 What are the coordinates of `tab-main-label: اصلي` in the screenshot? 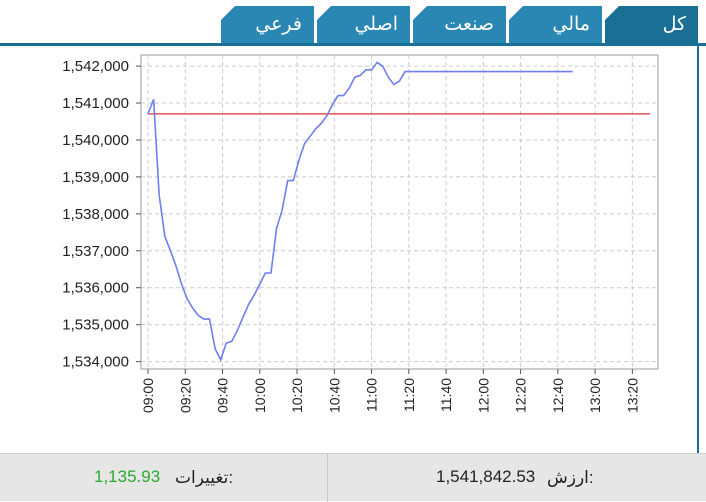 It's located at (376, 24).